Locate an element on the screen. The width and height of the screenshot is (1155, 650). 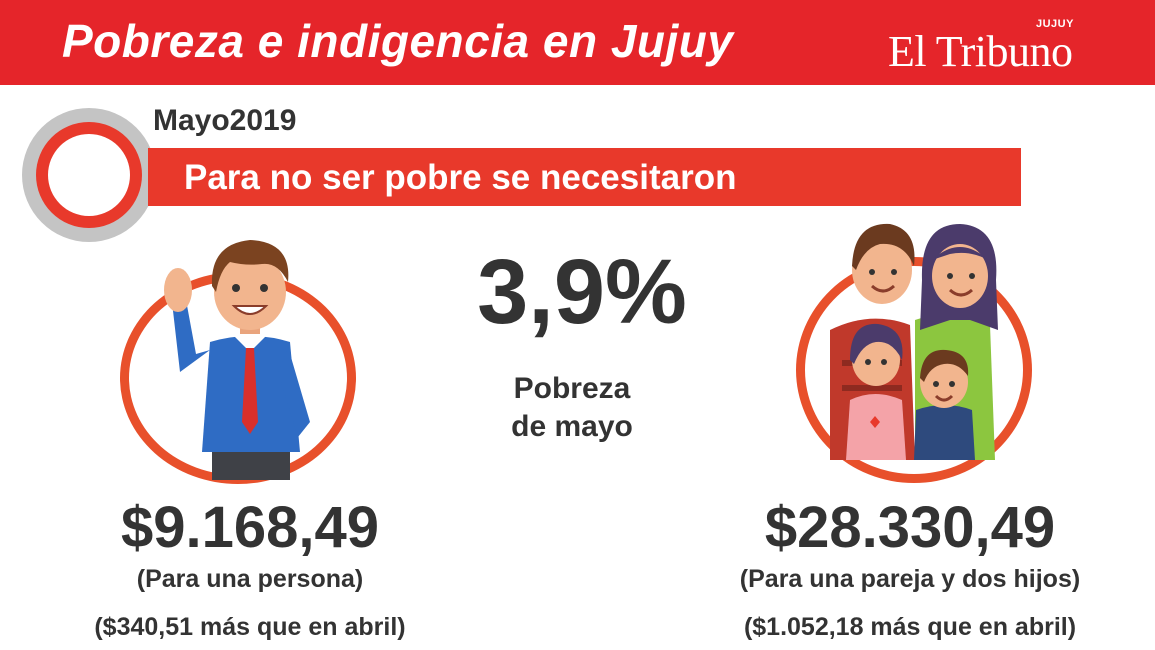
family-change: ($1.052,18 más que en abril) is located at coordinates (910, 627).